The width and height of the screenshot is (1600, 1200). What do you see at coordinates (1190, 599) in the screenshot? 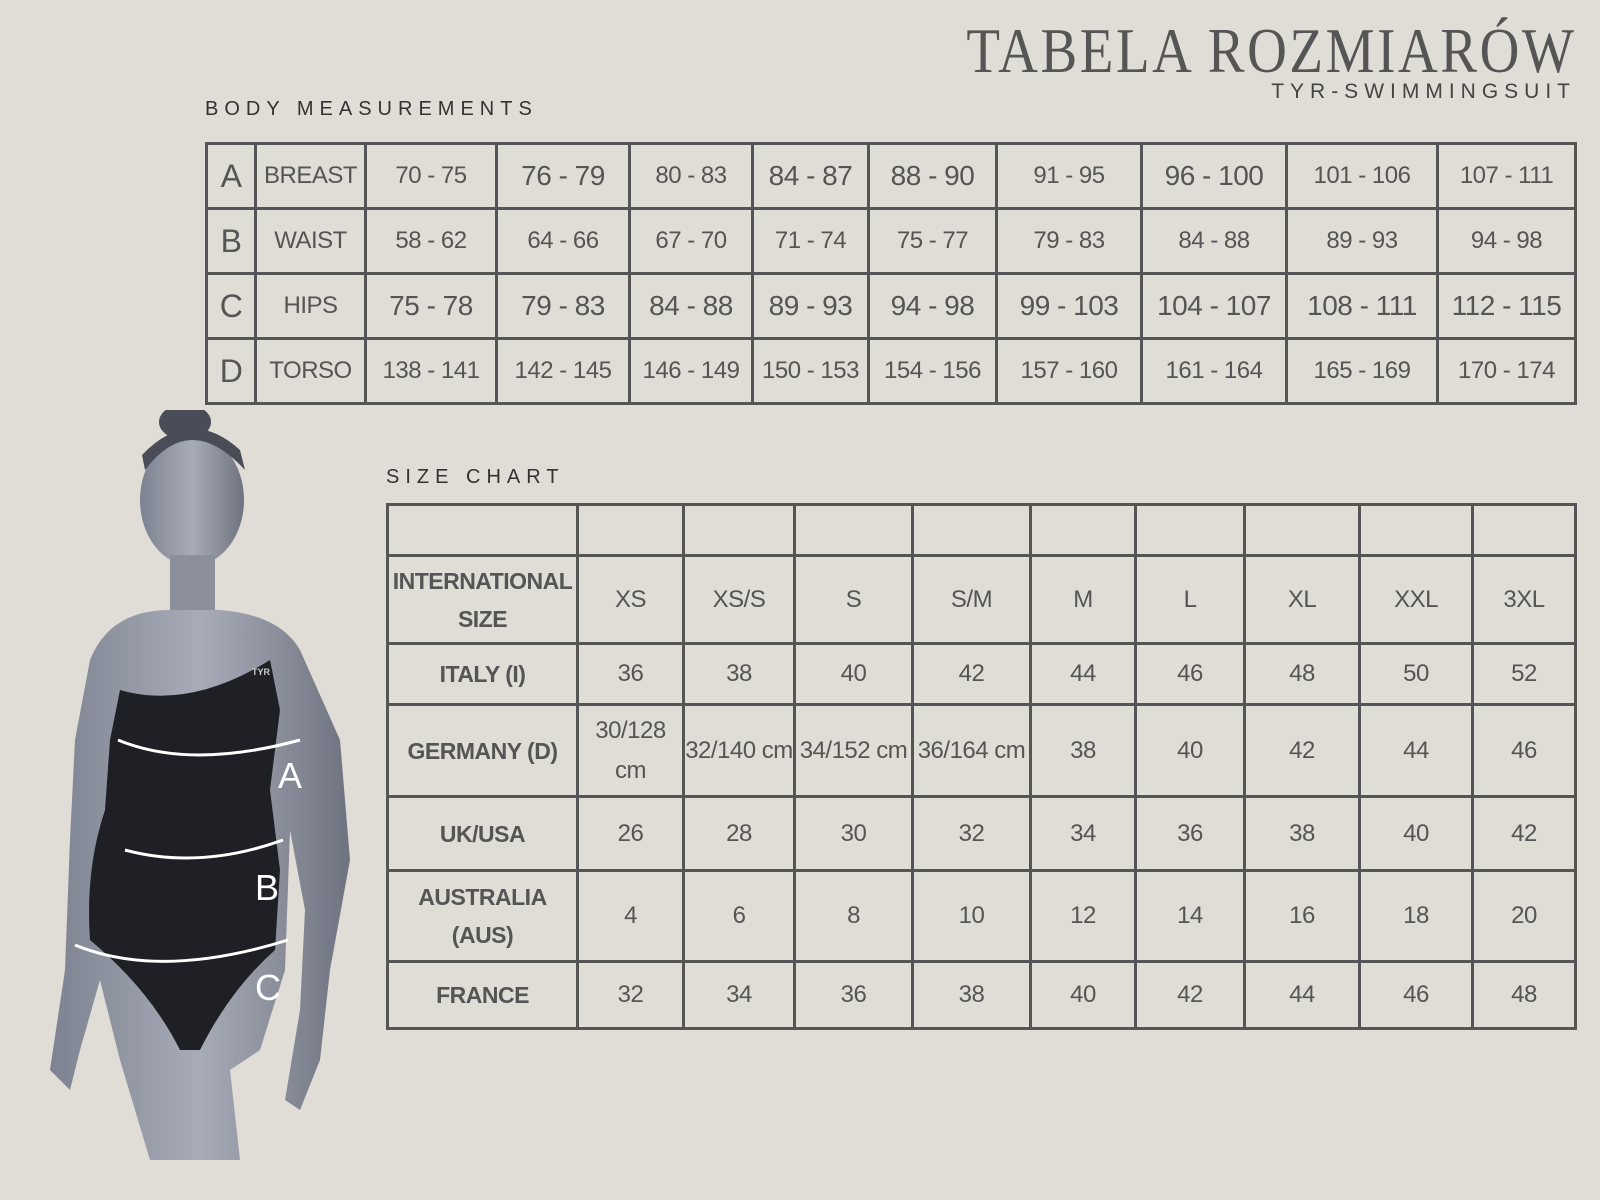
I see `table-cell: L` at bounding box center [1190, 599].